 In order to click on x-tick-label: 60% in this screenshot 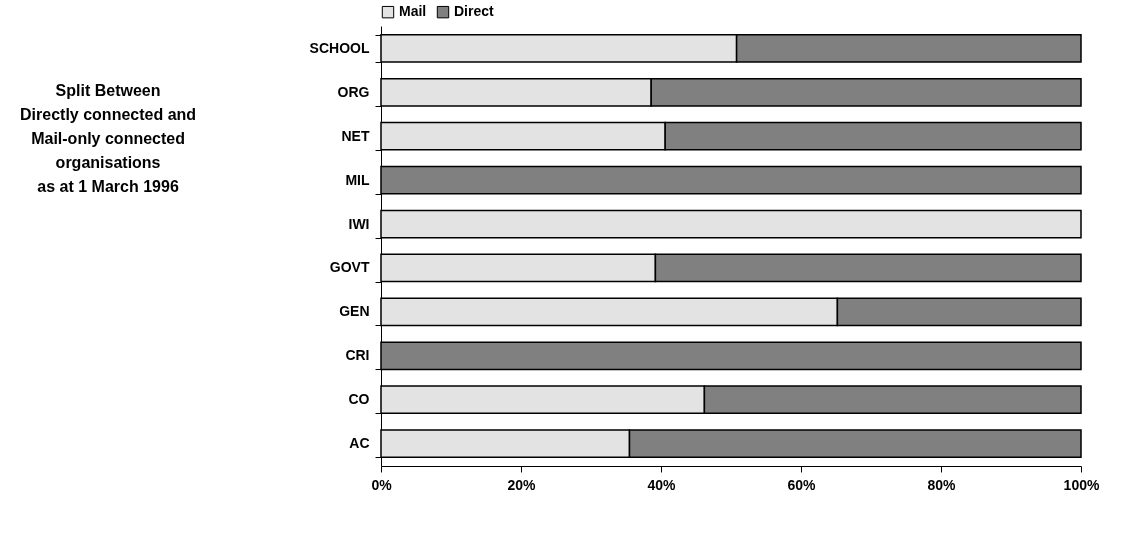, I will do `click(802, 484)`.